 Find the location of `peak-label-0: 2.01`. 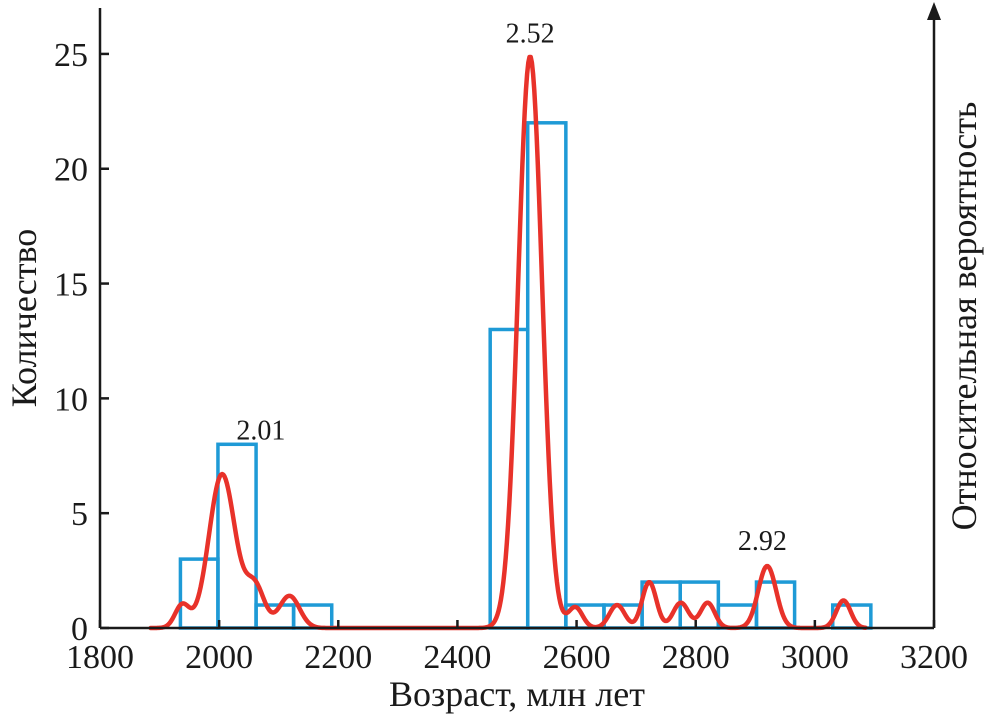

peak-label-0: 2.01 is located at coordinates (260, 431).